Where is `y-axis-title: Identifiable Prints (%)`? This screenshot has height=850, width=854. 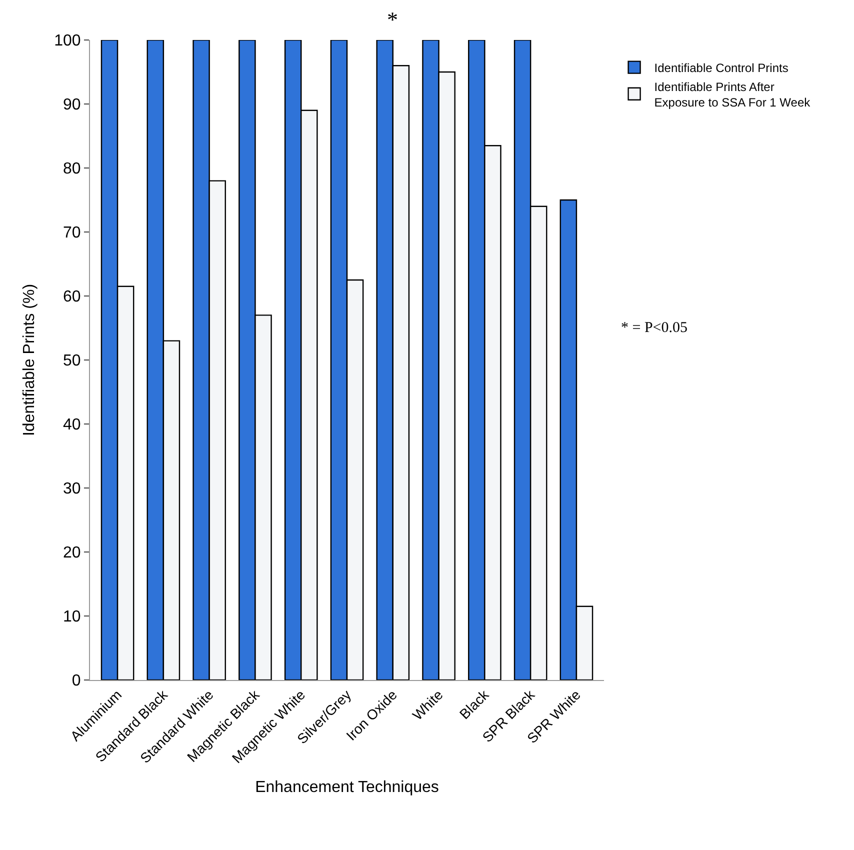 y-axis-title: Identifiable Prints (%) is located at coordinates (29, 360).